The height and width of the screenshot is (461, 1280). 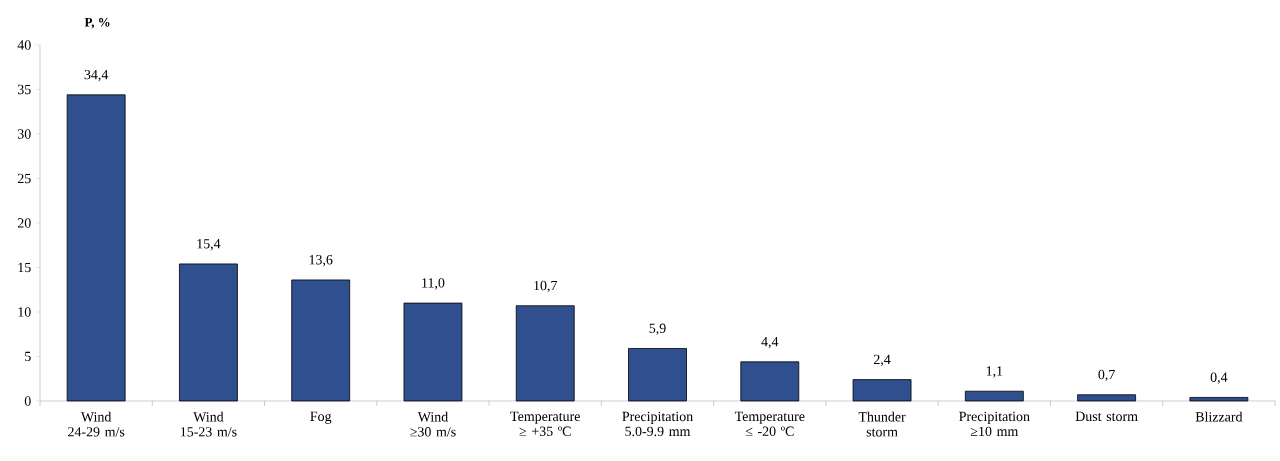 I want to click on x-tick-label: Temperature ≤ -20 ºC, so click(x=769, y=423).